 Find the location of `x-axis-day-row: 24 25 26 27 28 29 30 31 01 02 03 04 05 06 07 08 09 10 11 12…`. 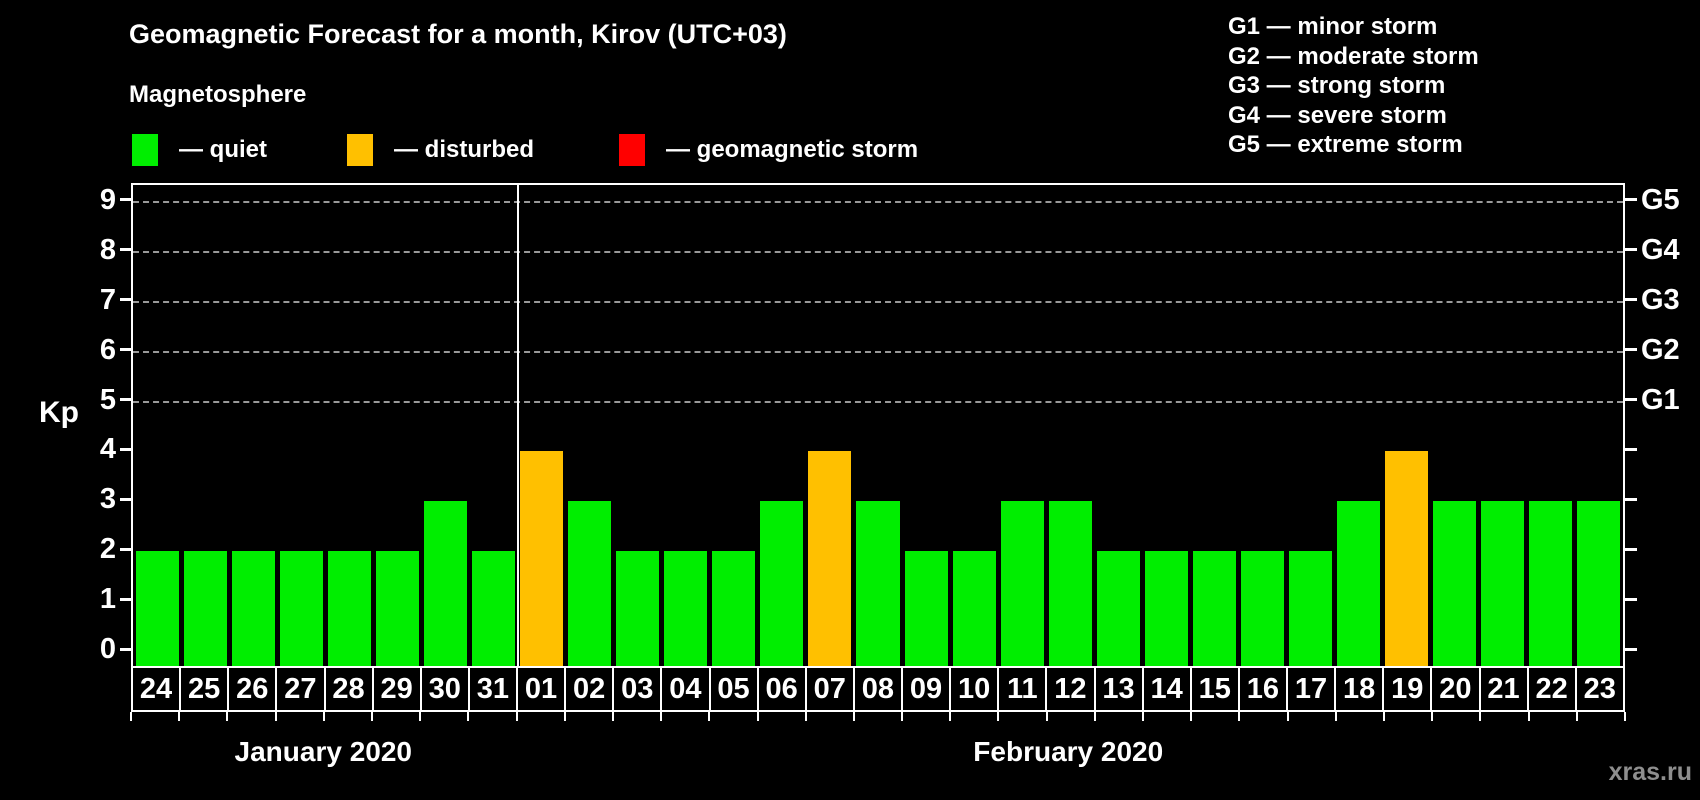

x-axis-day-row: 24 25 26 27 28 29 30 31 01 02 03 04 05 06 07 08 09 10 11 12… is located at coordinates (878, 689).